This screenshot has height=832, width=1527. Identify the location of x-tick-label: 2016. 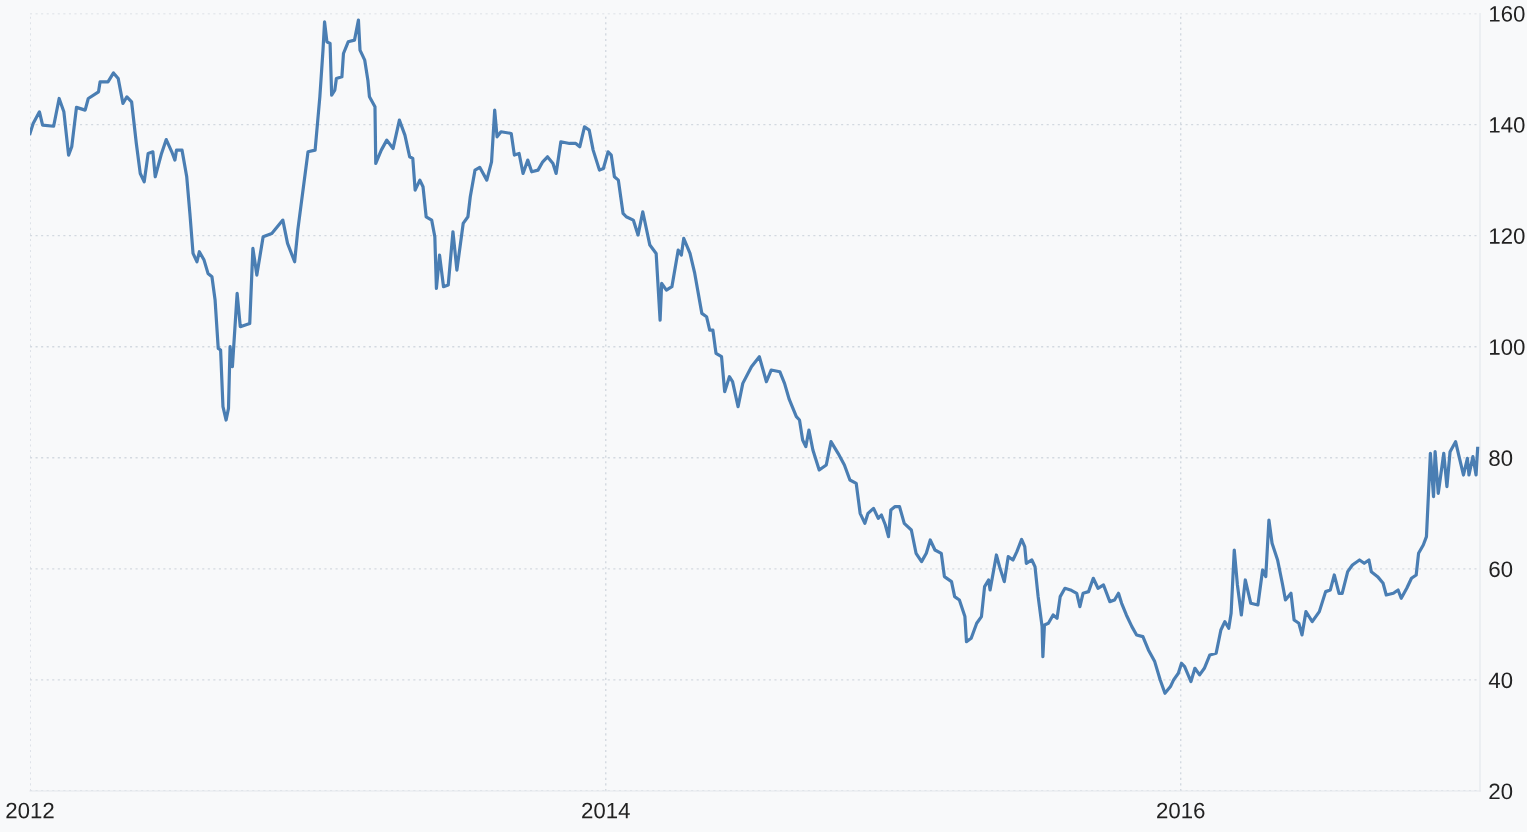
(1181, 810).